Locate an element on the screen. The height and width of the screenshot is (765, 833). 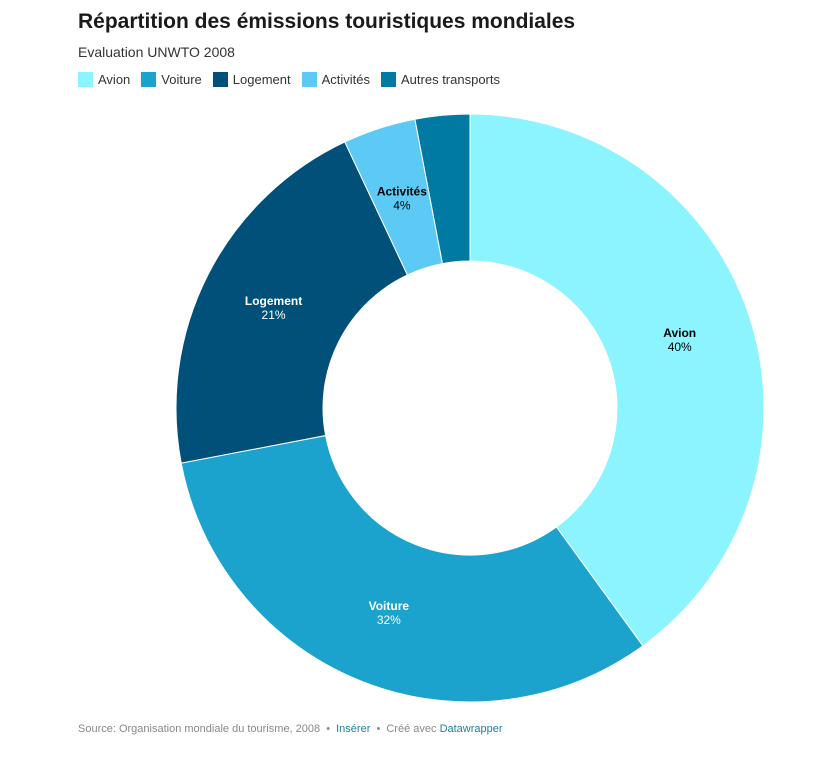
chart-subtitle: Evaluation UNWTO 2008 is located at coordinates (156, 52).